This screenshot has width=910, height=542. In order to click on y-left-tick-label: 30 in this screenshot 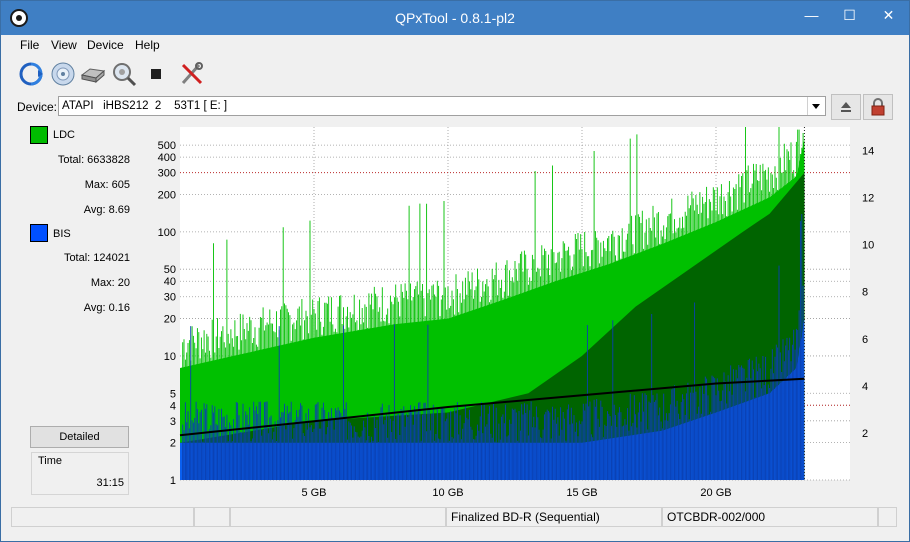, I will do `click(170, 298)`.